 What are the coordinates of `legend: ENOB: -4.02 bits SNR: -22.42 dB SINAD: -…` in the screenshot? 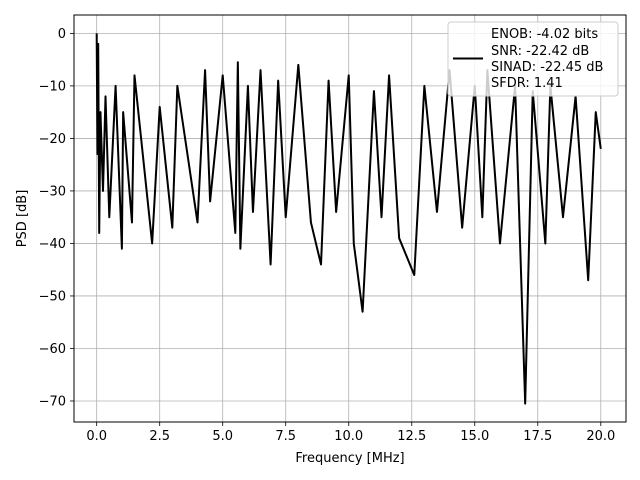 It's located at (533, 59).